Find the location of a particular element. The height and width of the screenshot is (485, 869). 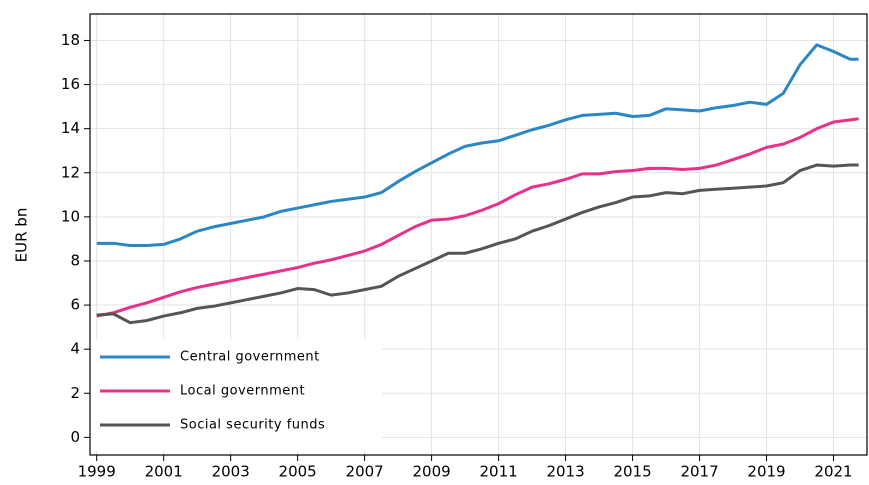

y-tick-label: 4 is located at coordinates (75, 349).